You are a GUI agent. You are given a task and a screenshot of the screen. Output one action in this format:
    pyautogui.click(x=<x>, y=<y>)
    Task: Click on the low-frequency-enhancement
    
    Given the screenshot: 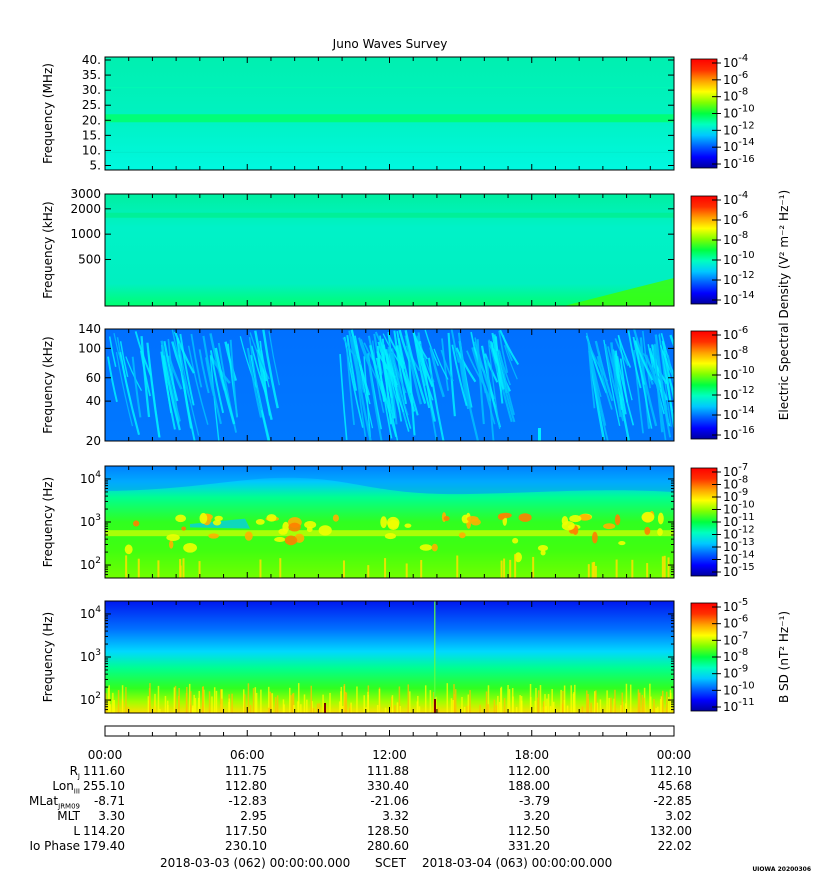 What is the action you would take?
    pyautogui.click(x=619, y=292)
    